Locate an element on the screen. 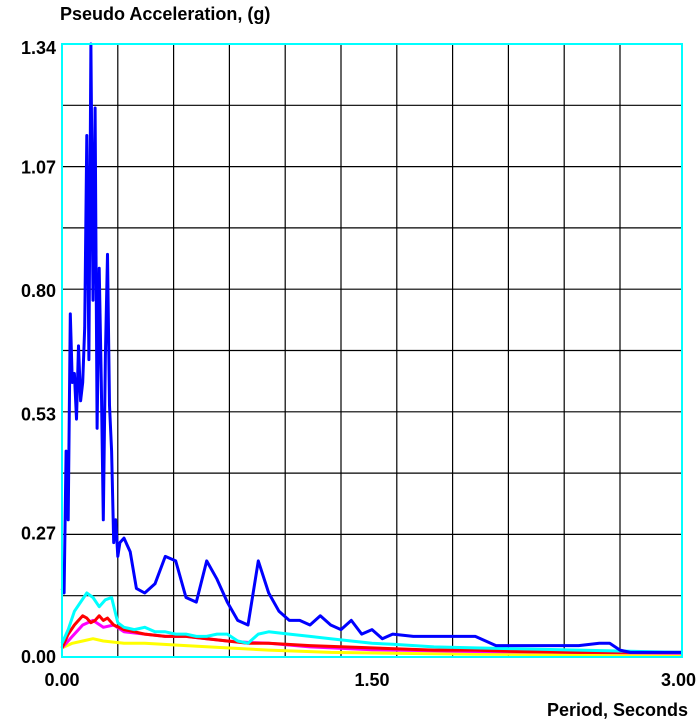 The width and height of the screenshot is (699, 726). y-tick-label: 0.53 is located at coordinates (38, 415).